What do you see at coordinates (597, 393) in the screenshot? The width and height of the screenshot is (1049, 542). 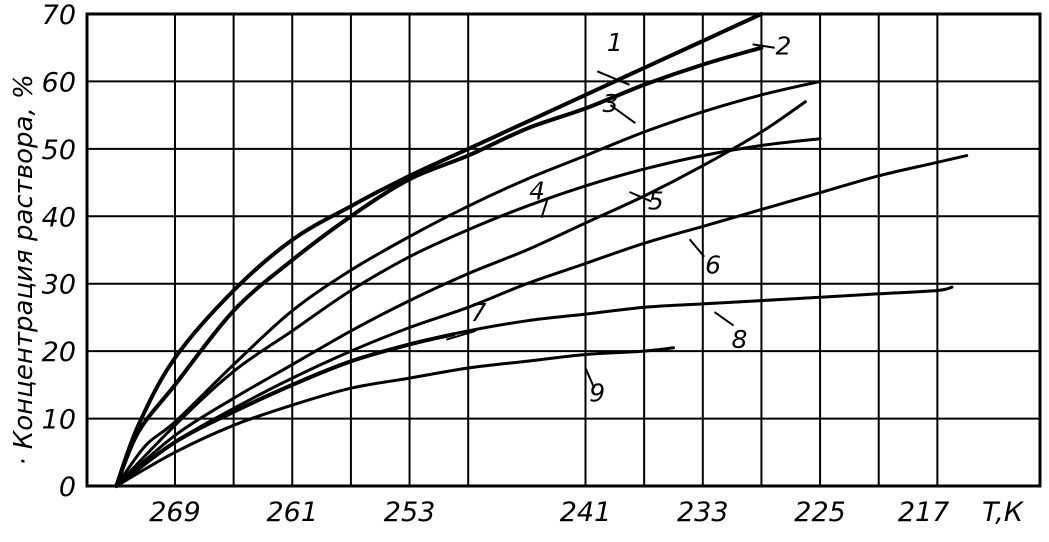 I see `curve-label: 9` at bounding box center [597, 393].